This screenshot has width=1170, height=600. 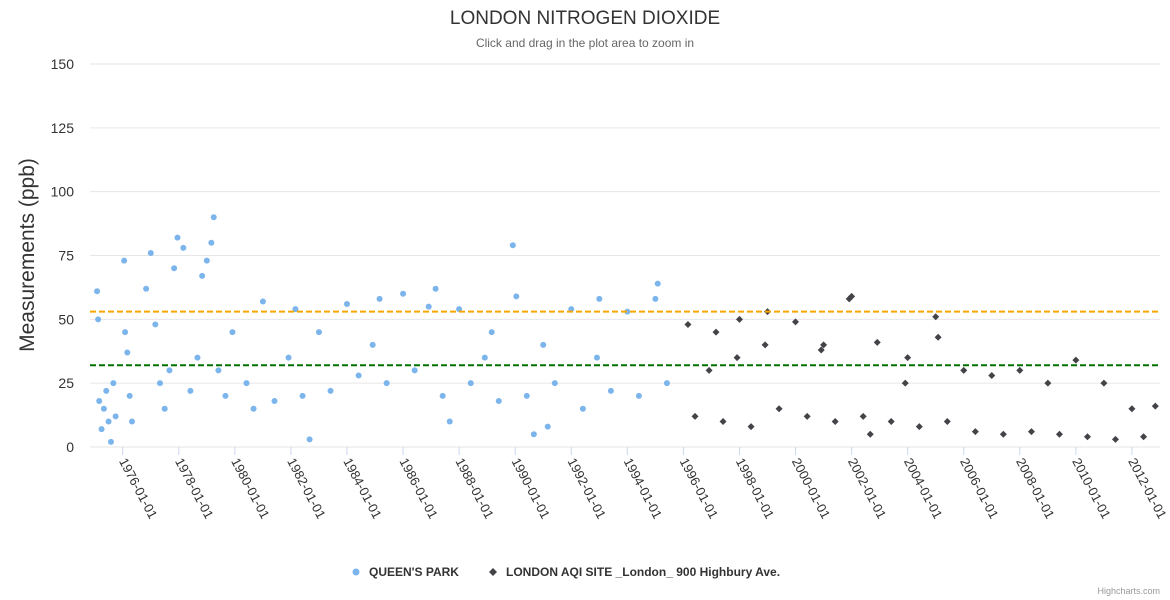 What do you see at coordinates (27, 255) in the screenshot?
I see `y-axis-title: Measurements (ppb)` at bounding box center [27, 255].